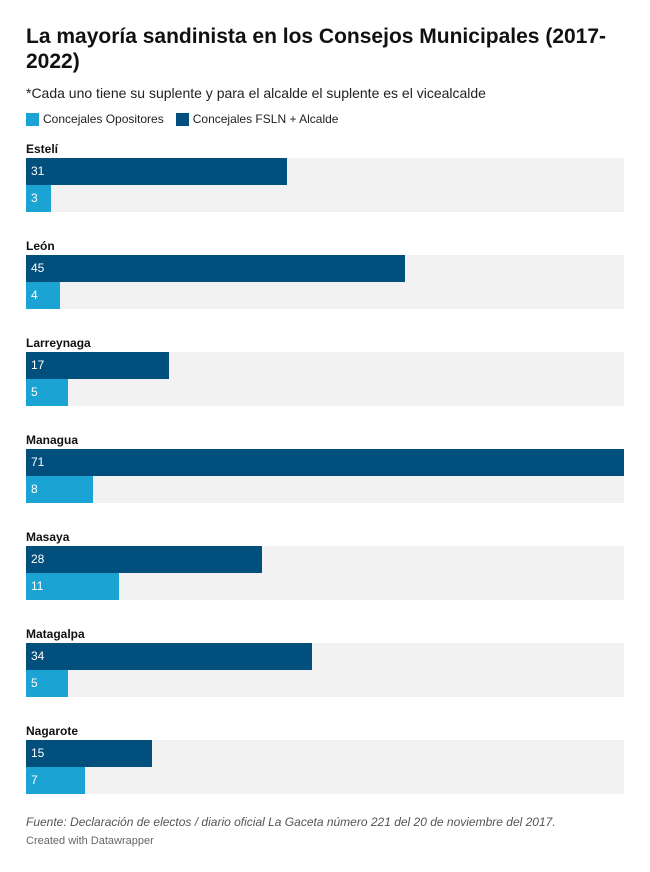  I want to click on bar-track-matagalpa: 34 5, so click(325, 670).